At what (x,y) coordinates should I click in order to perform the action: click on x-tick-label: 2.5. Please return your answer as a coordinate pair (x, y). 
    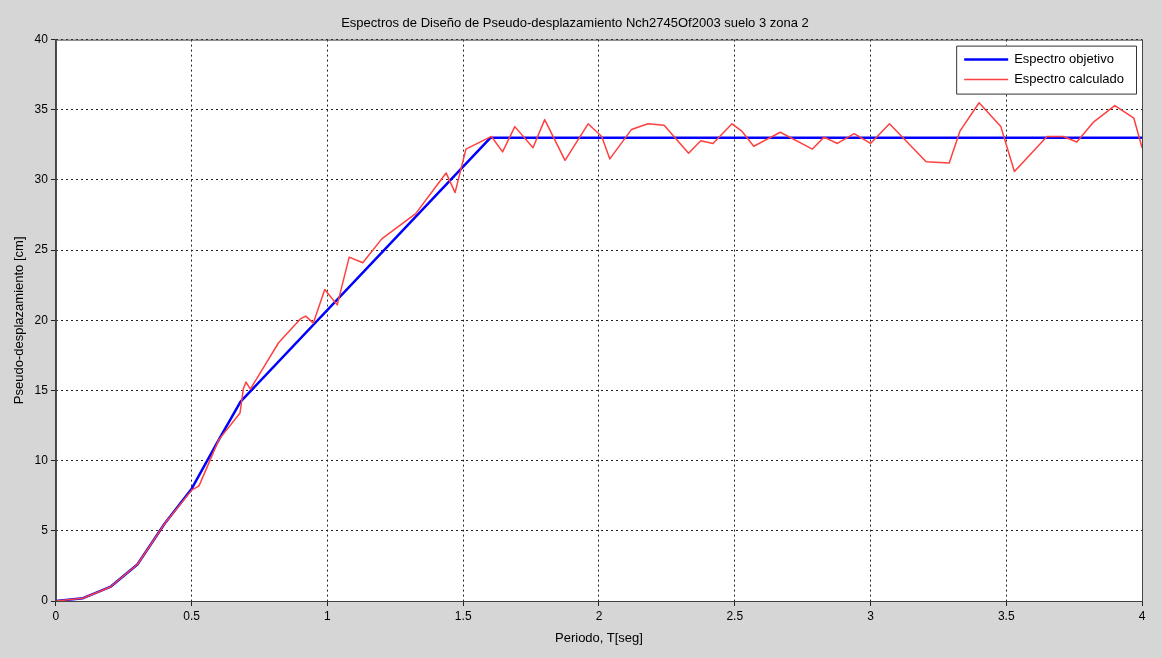
    Looking at the image, I should click on (735, 615).